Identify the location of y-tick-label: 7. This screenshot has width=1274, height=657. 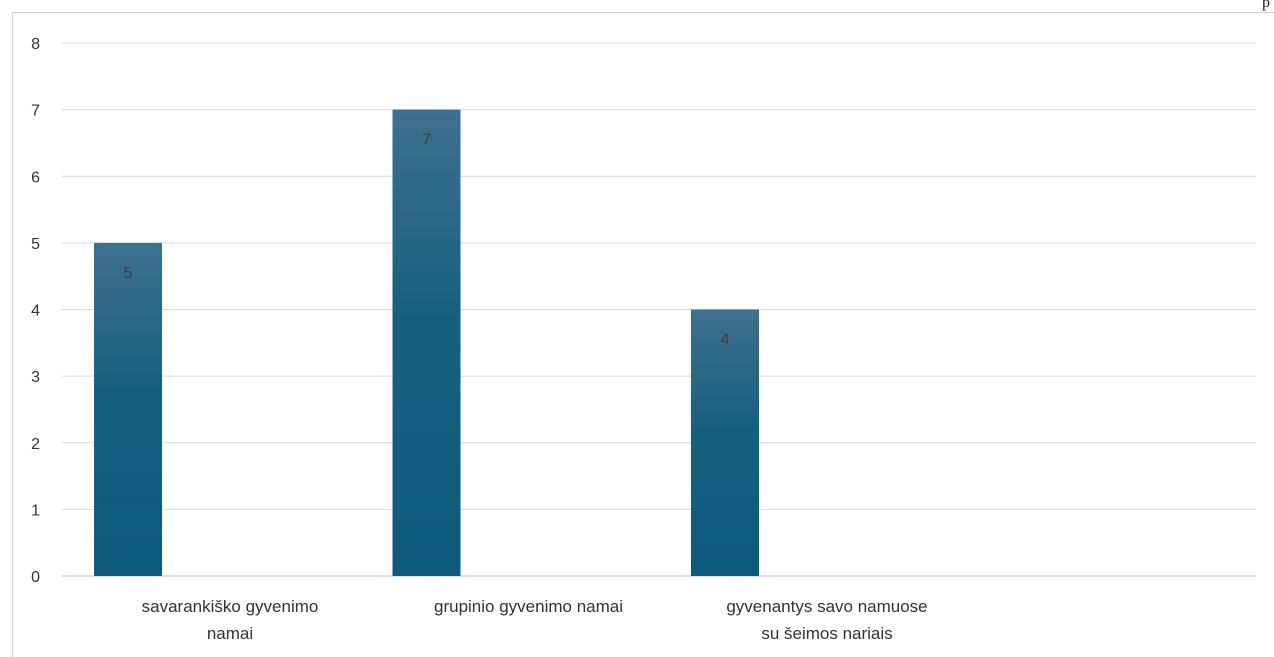
(35, 111).